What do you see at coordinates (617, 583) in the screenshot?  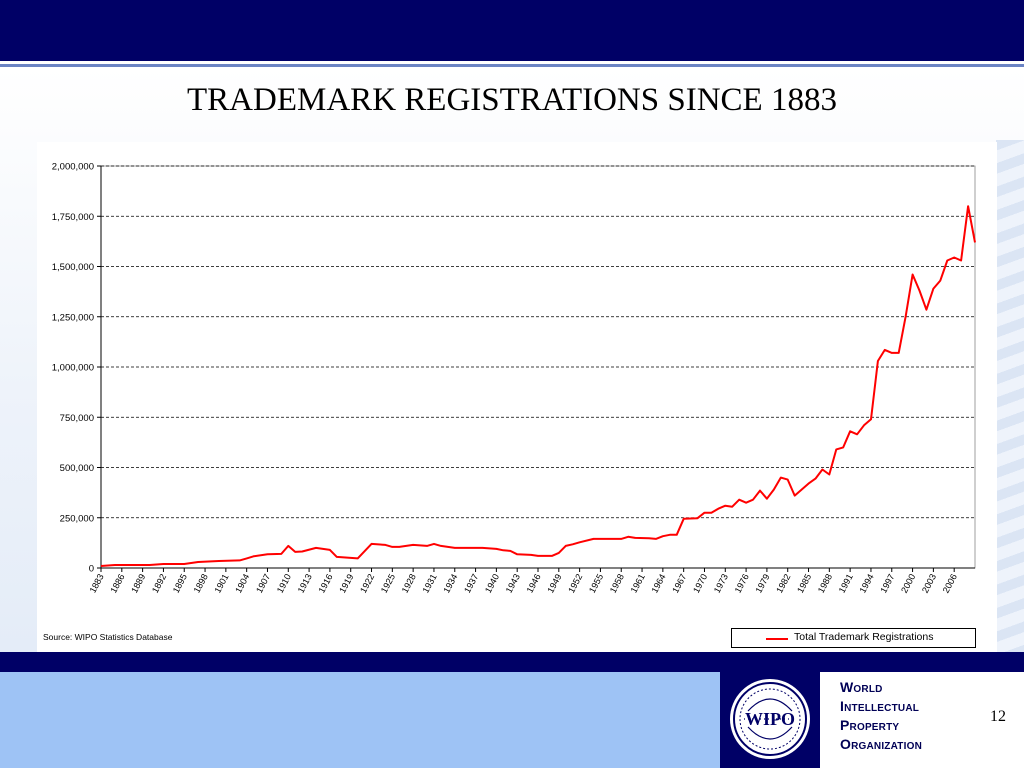 I see `x-tick-label: 1958` at bounding box center [617, 583].